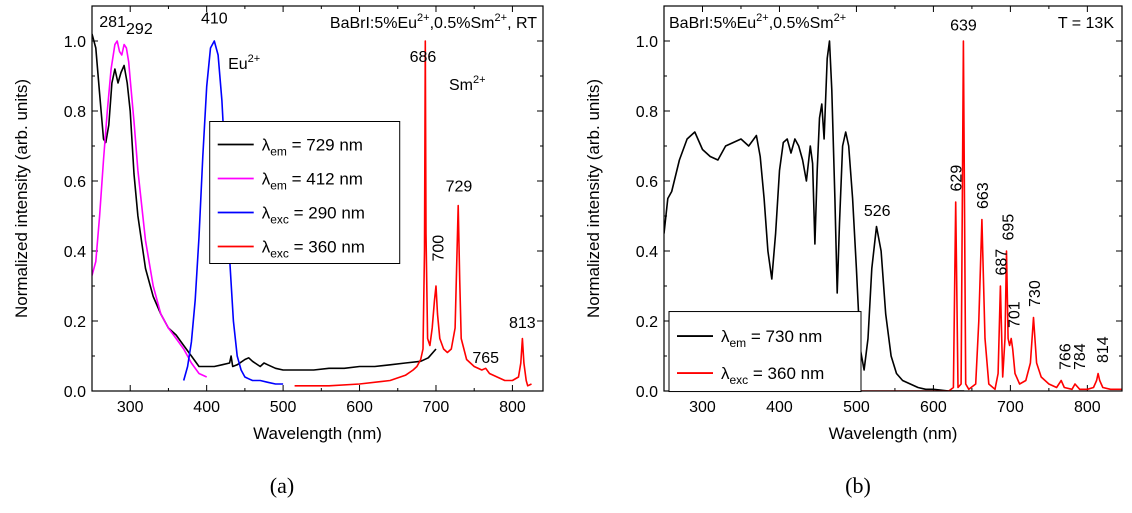 The width and height of the screenshot is (1132, 513). I want to click on peak-label: 629, so click(957, 178).